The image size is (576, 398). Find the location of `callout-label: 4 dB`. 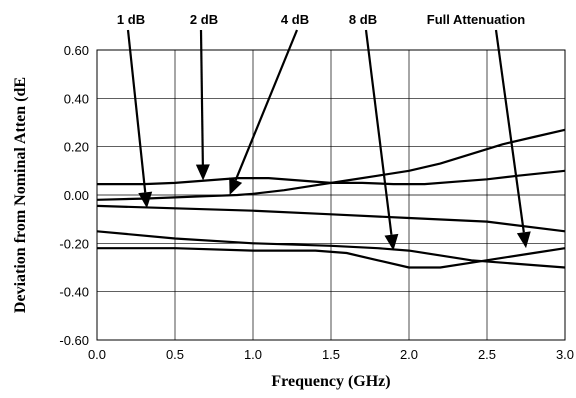

callout-label: 4 dB is located at coordinates (295, 19).